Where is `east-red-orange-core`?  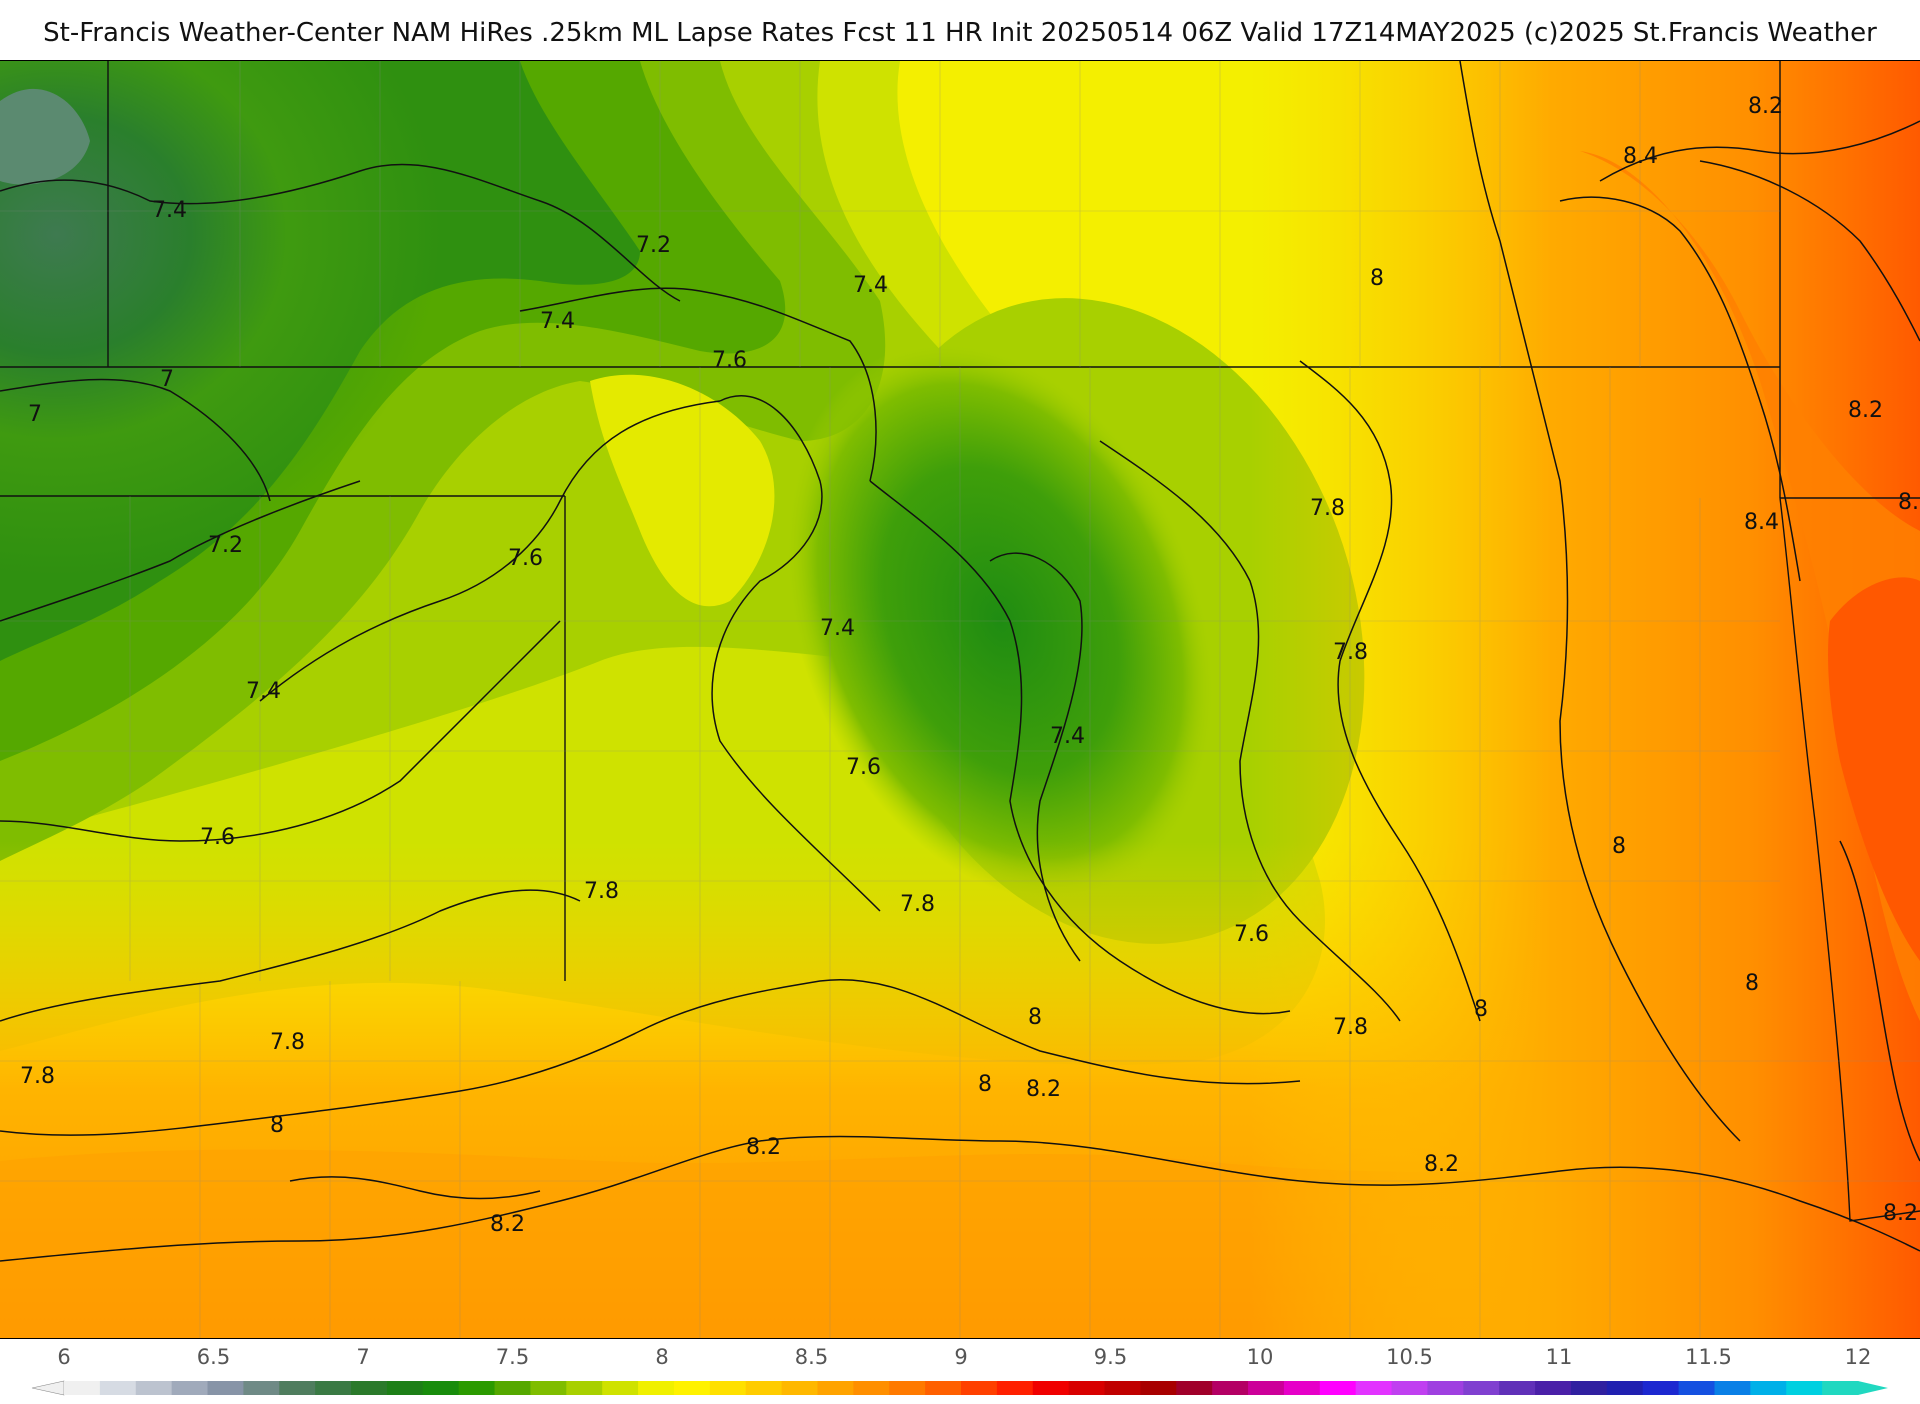
east-red-orange-core is located at coordinates (1874, 769).